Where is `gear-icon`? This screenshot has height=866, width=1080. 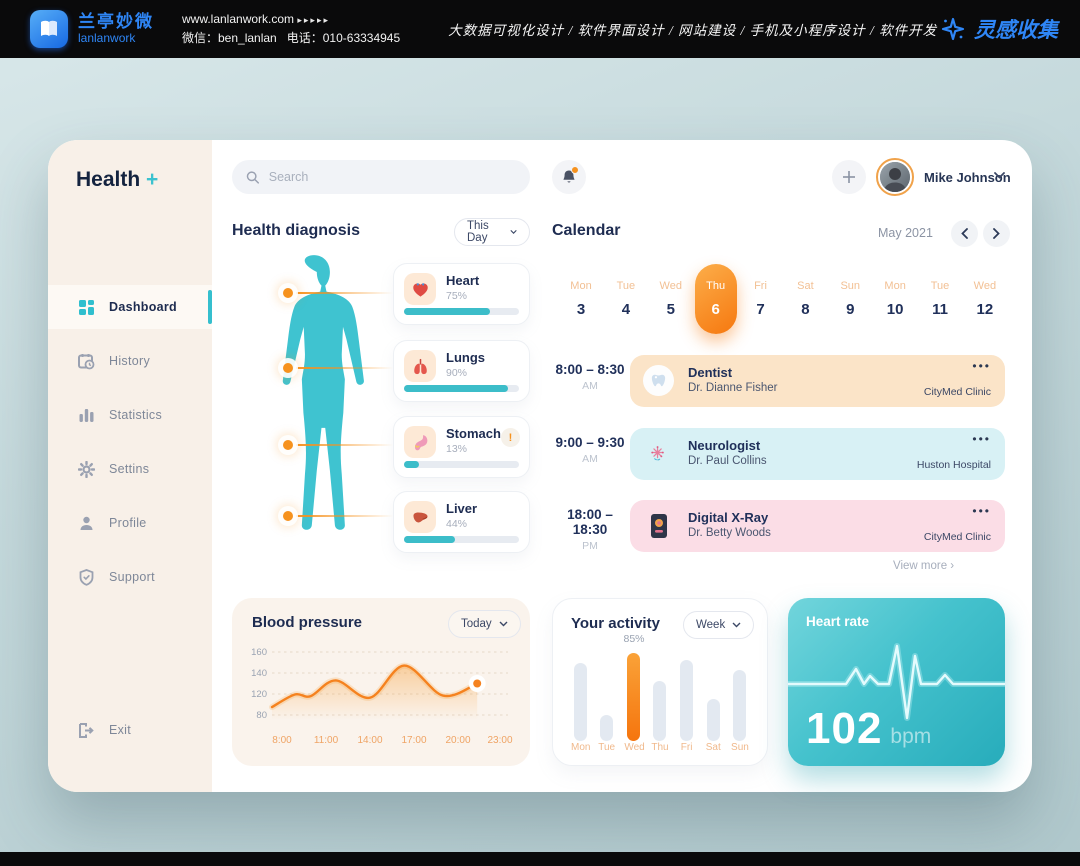 gear-icon is located at coordinates (86, 469).